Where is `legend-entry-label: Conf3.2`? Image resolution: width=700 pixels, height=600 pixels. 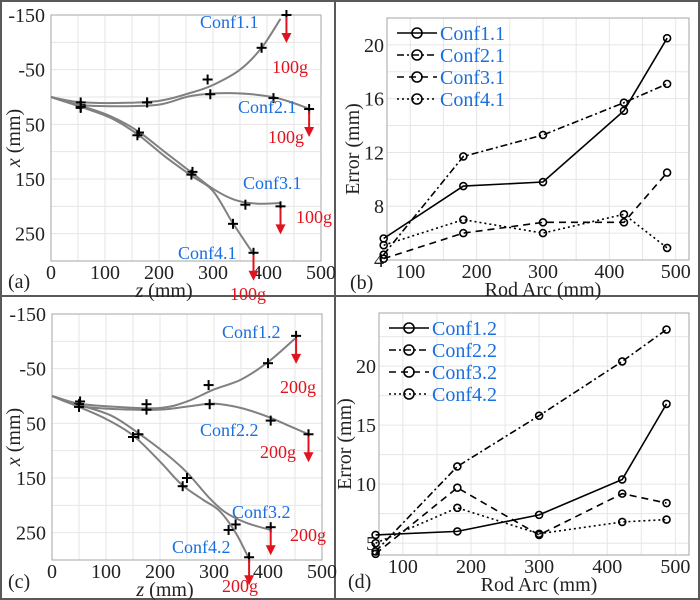
legend-entry-label: Conf3.2 is located at coordinates (464, 373).